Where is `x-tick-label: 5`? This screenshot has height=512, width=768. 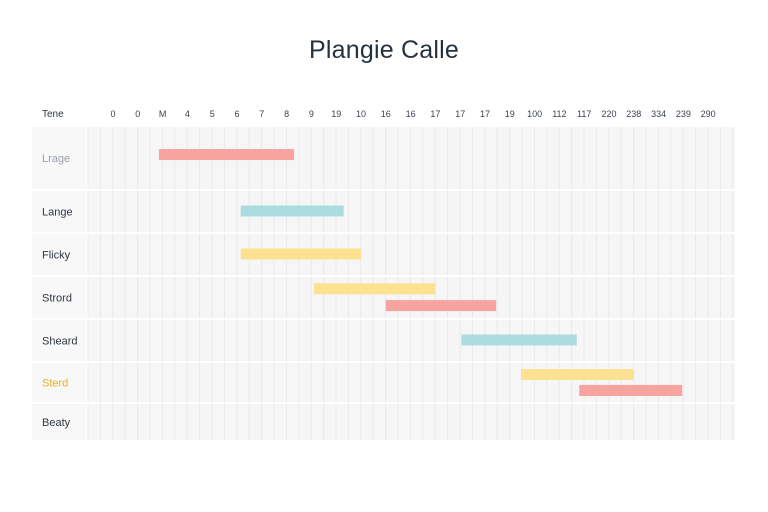
x-tick-label: 5 is located at coordinates (212, 114).